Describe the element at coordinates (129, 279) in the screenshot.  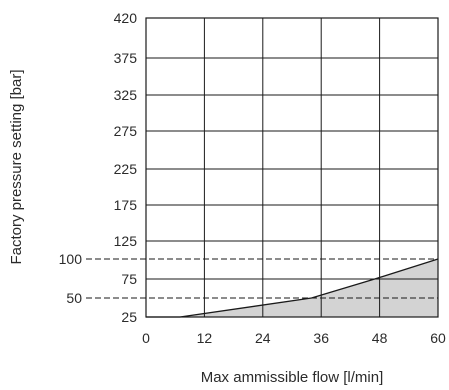
I see `y-tick-label: 75` at that location.